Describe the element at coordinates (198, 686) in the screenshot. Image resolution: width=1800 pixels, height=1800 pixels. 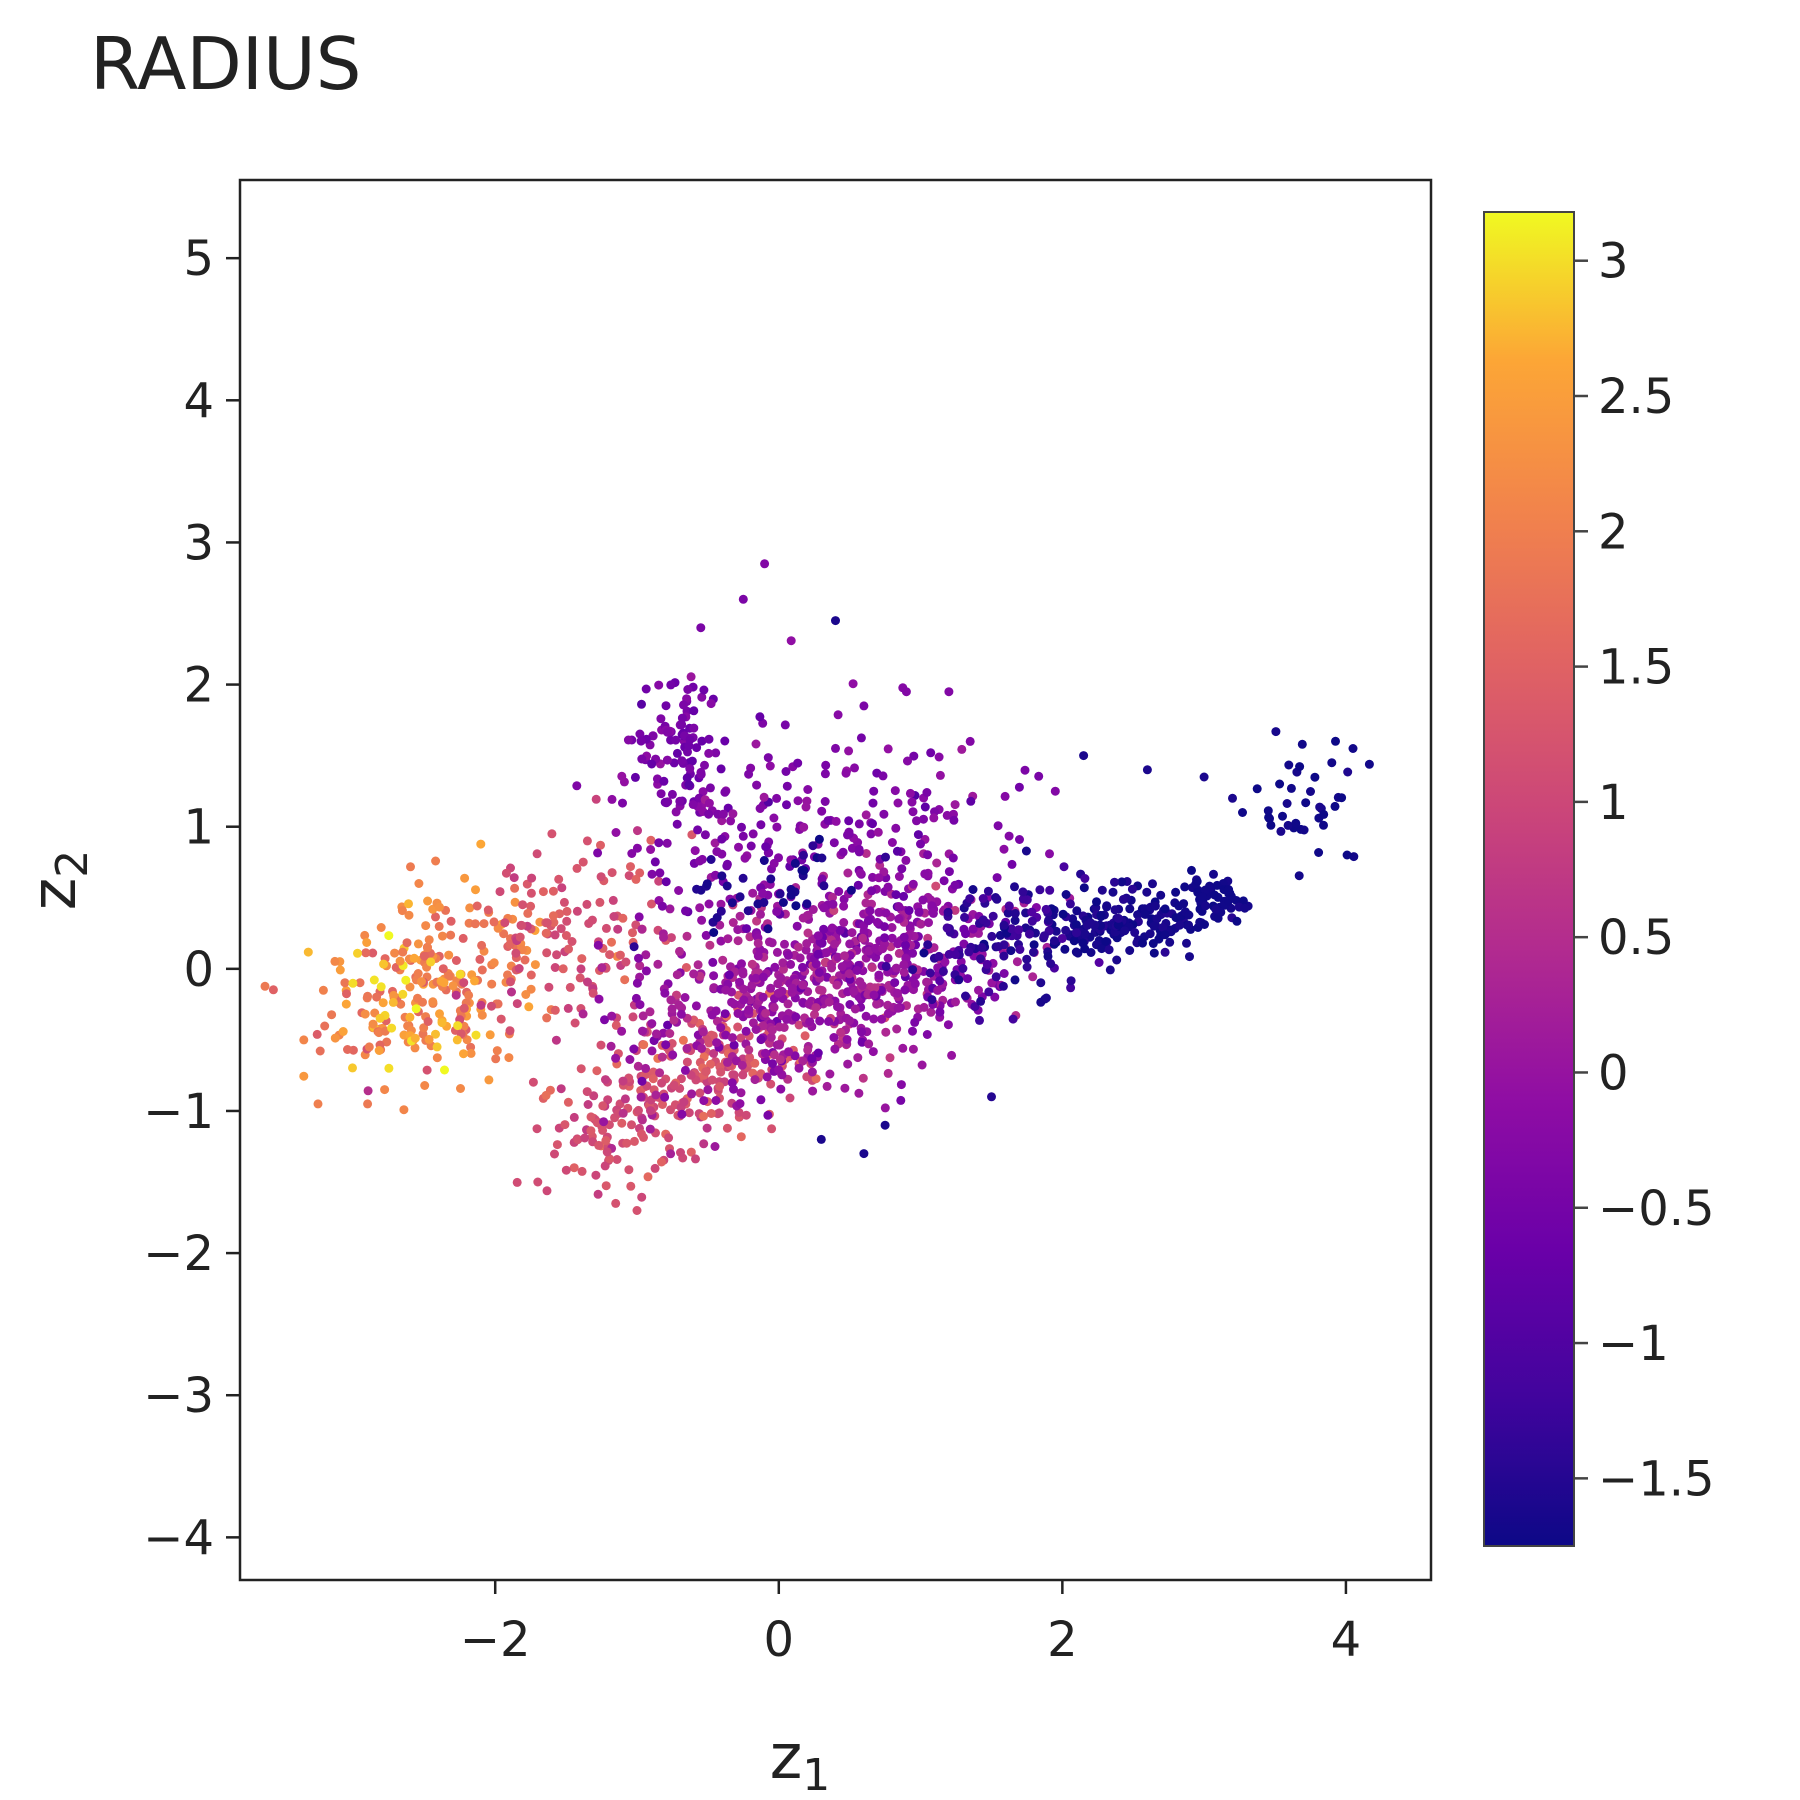
I see `y-tick-label: 2` at that location.